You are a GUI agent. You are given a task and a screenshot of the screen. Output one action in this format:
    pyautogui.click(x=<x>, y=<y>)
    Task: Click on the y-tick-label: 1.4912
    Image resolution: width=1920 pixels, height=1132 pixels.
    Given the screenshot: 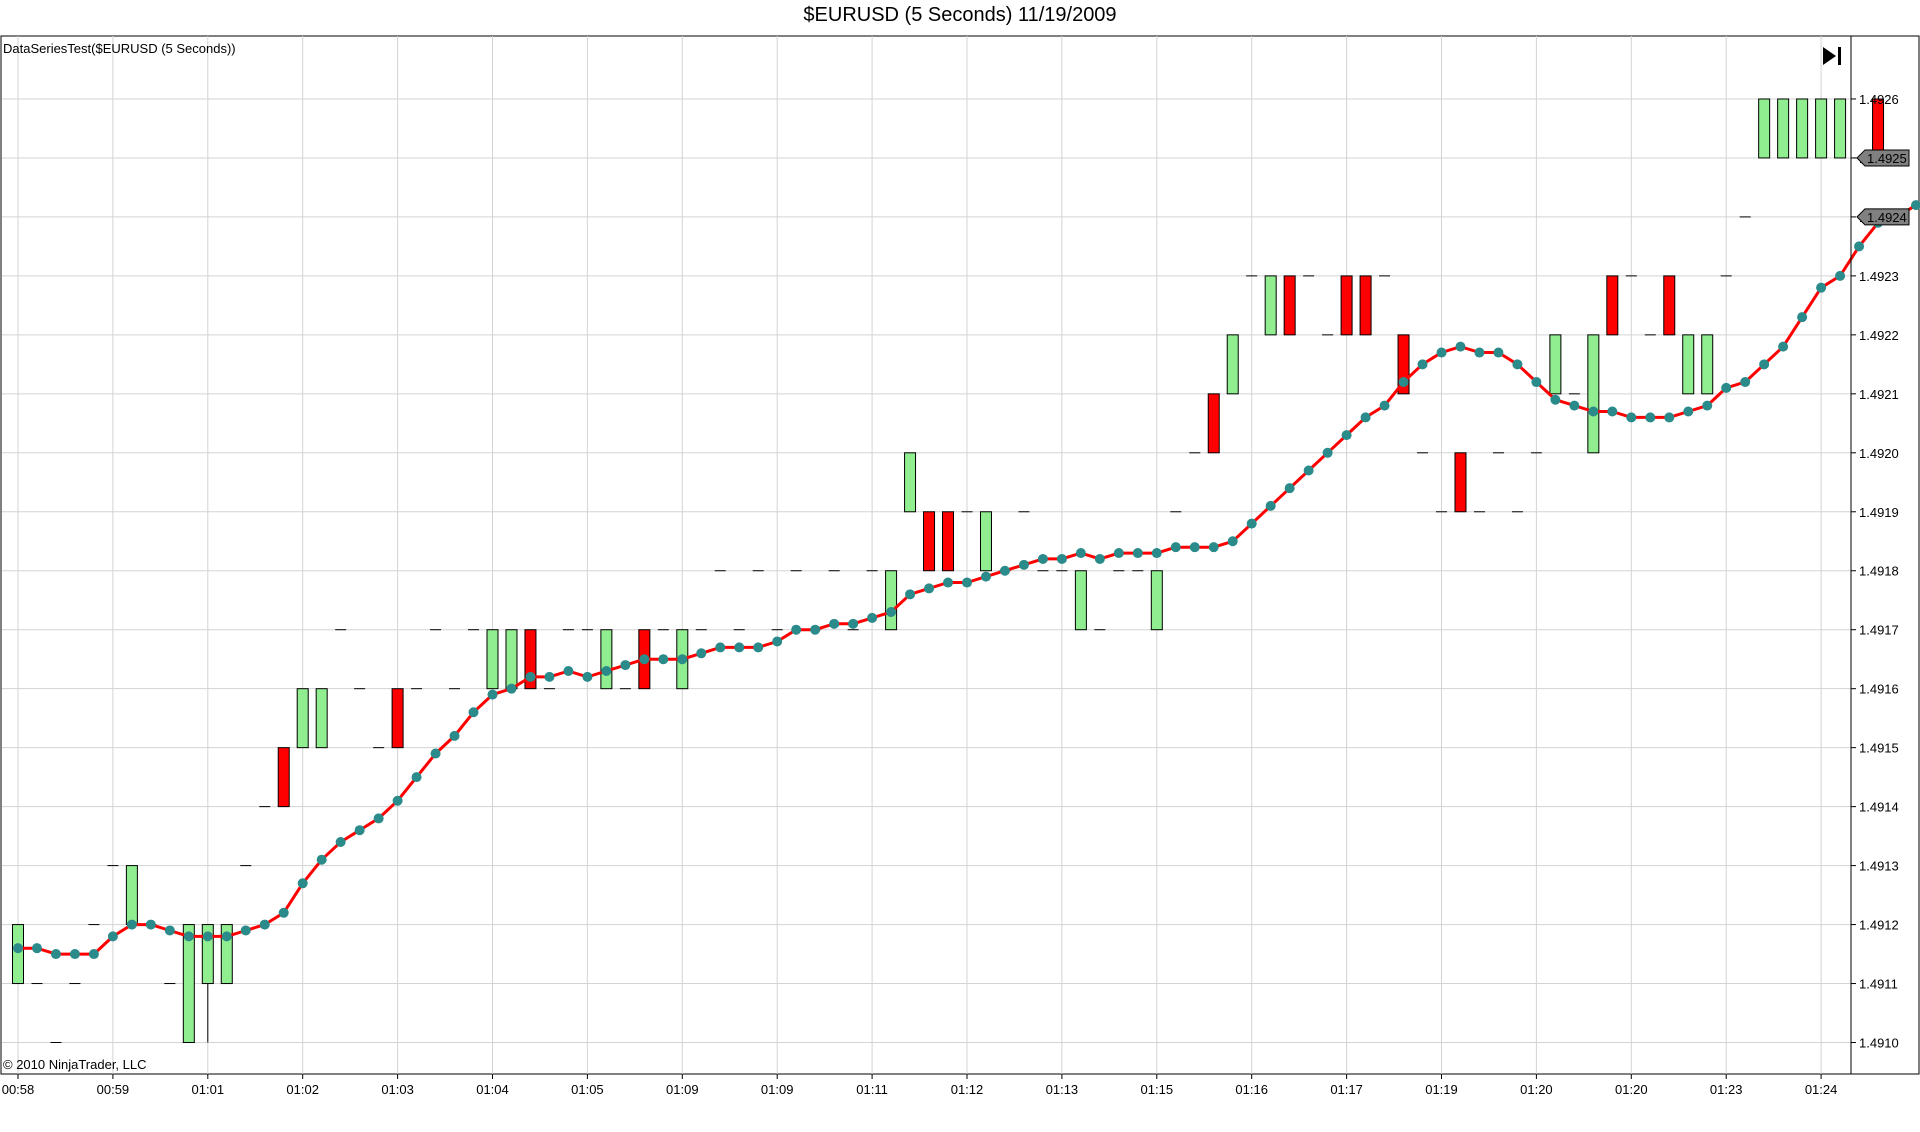 What is the action you would take?
    pyautogui.click(x=1879, y=925)
    